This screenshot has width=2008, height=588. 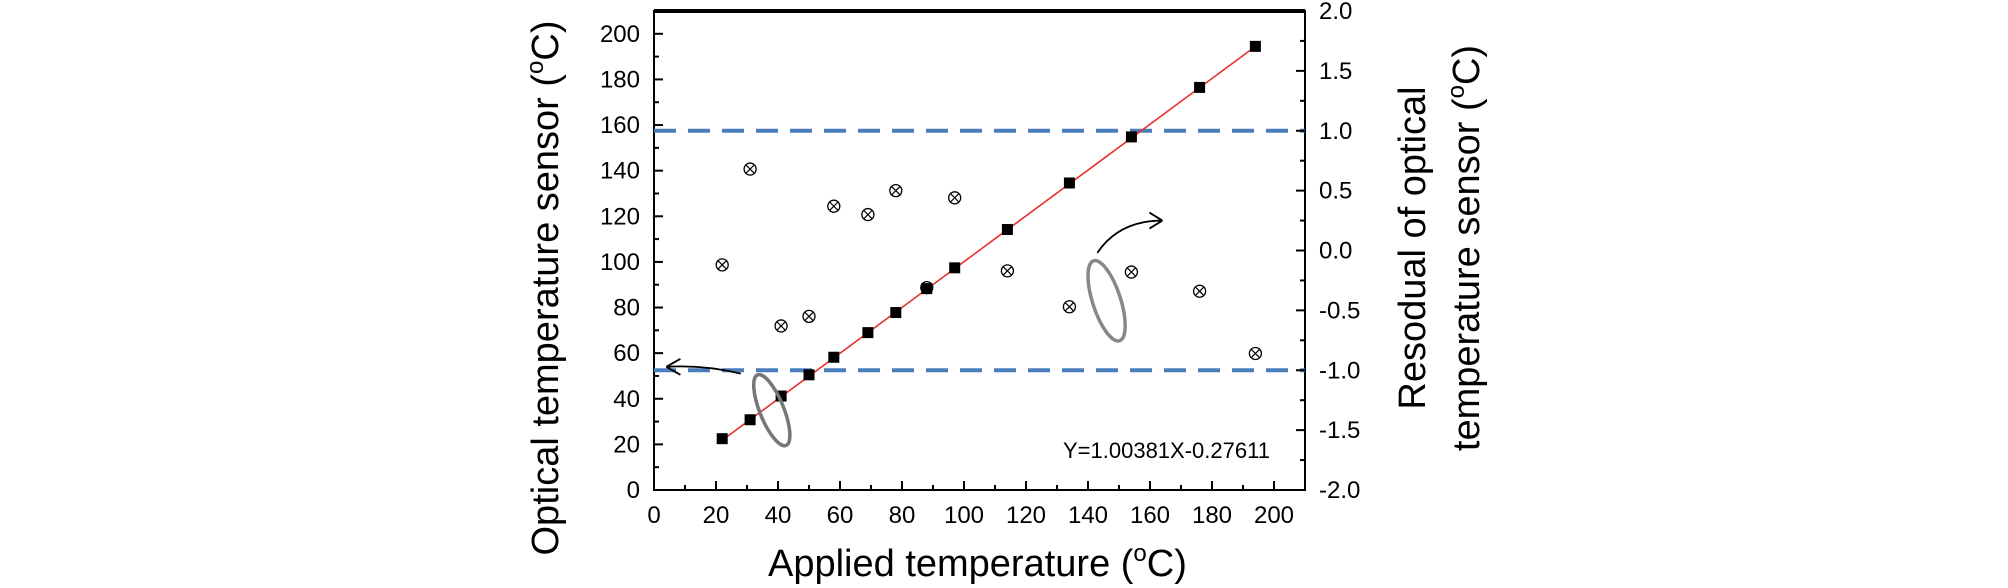 I want to click on x-tick-label: 140, so click(x=1088, y=515).